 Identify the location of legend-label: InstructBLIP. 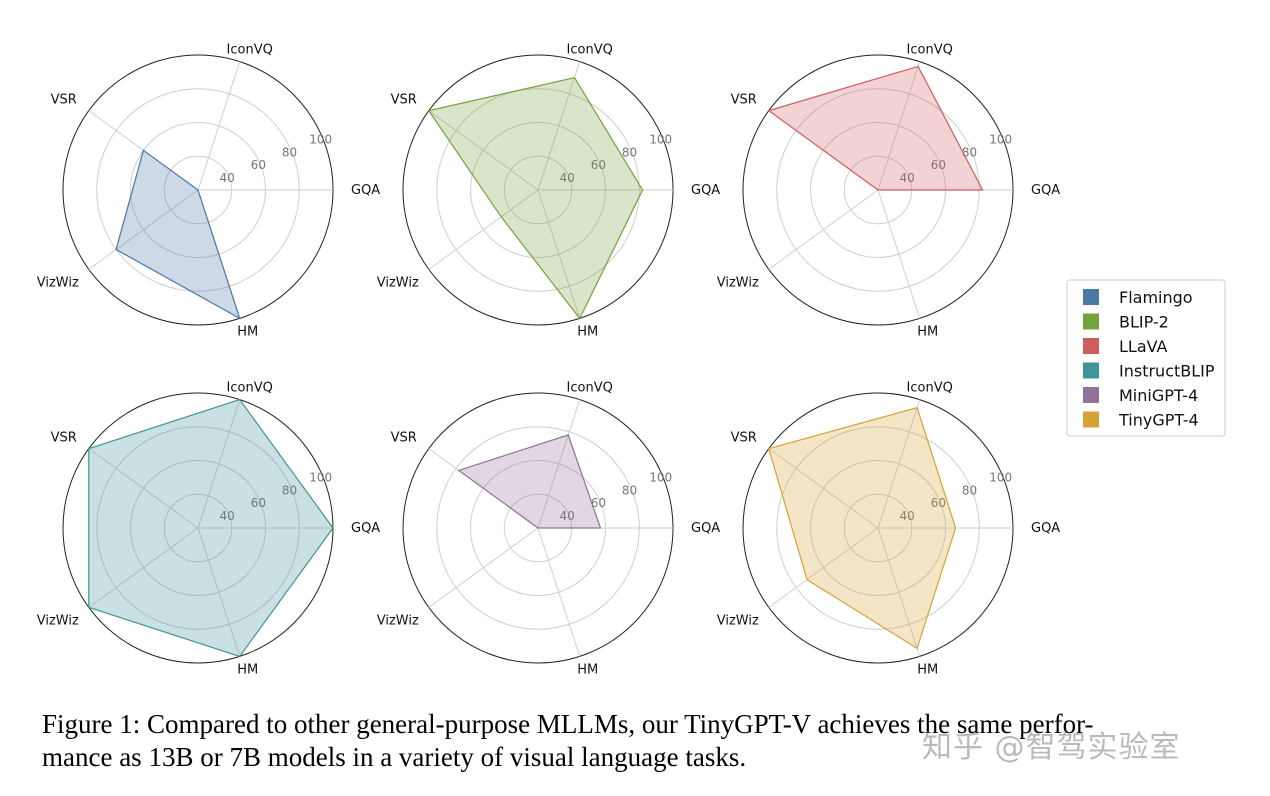
(1167, 371).